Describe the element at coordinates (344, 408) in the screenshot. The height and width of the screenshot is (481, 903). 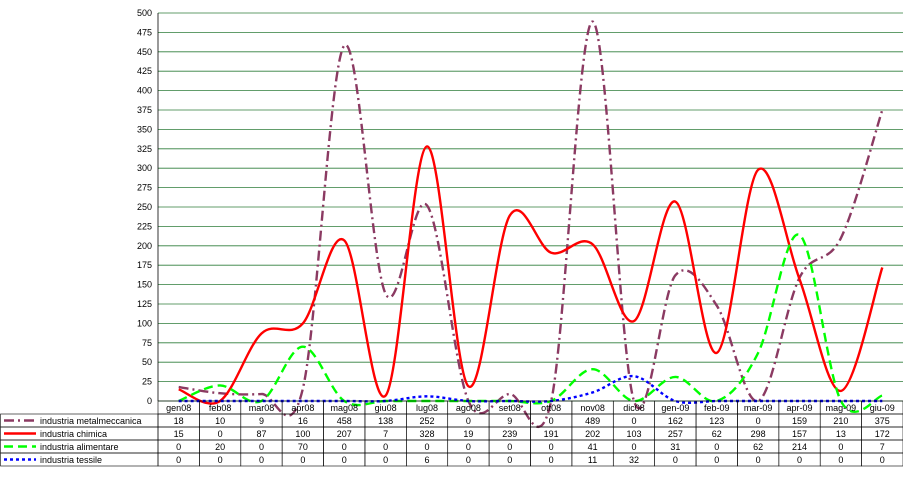
I see `category-label: mag08` at that location.